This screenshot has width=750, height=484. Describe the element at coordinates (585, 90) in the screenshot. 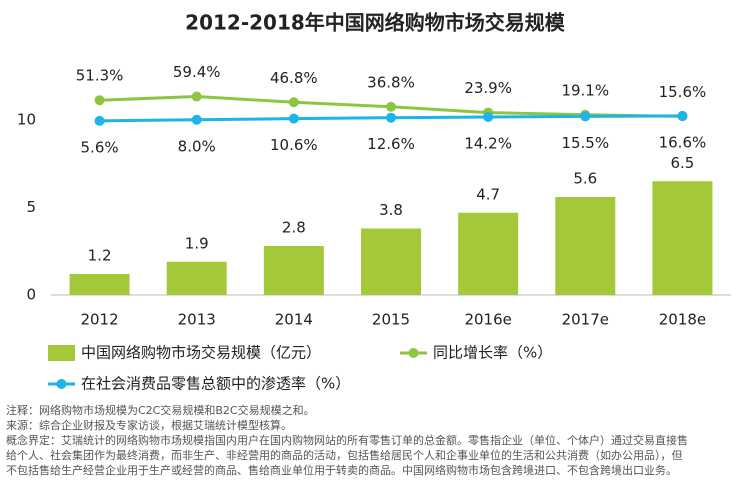

I see `data-label: 19.1%` at that location.